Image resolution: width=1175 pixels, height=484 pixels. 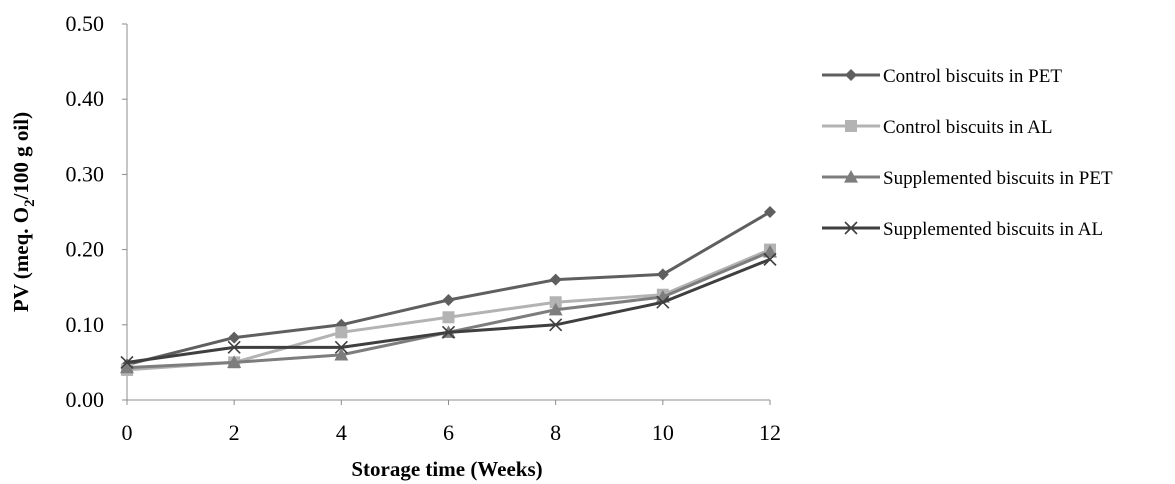 What do you see at coordinates (972, 76) in the screenshot?
I see `legend-label: Control biscuits in PET` at bounding box center [972, 76].